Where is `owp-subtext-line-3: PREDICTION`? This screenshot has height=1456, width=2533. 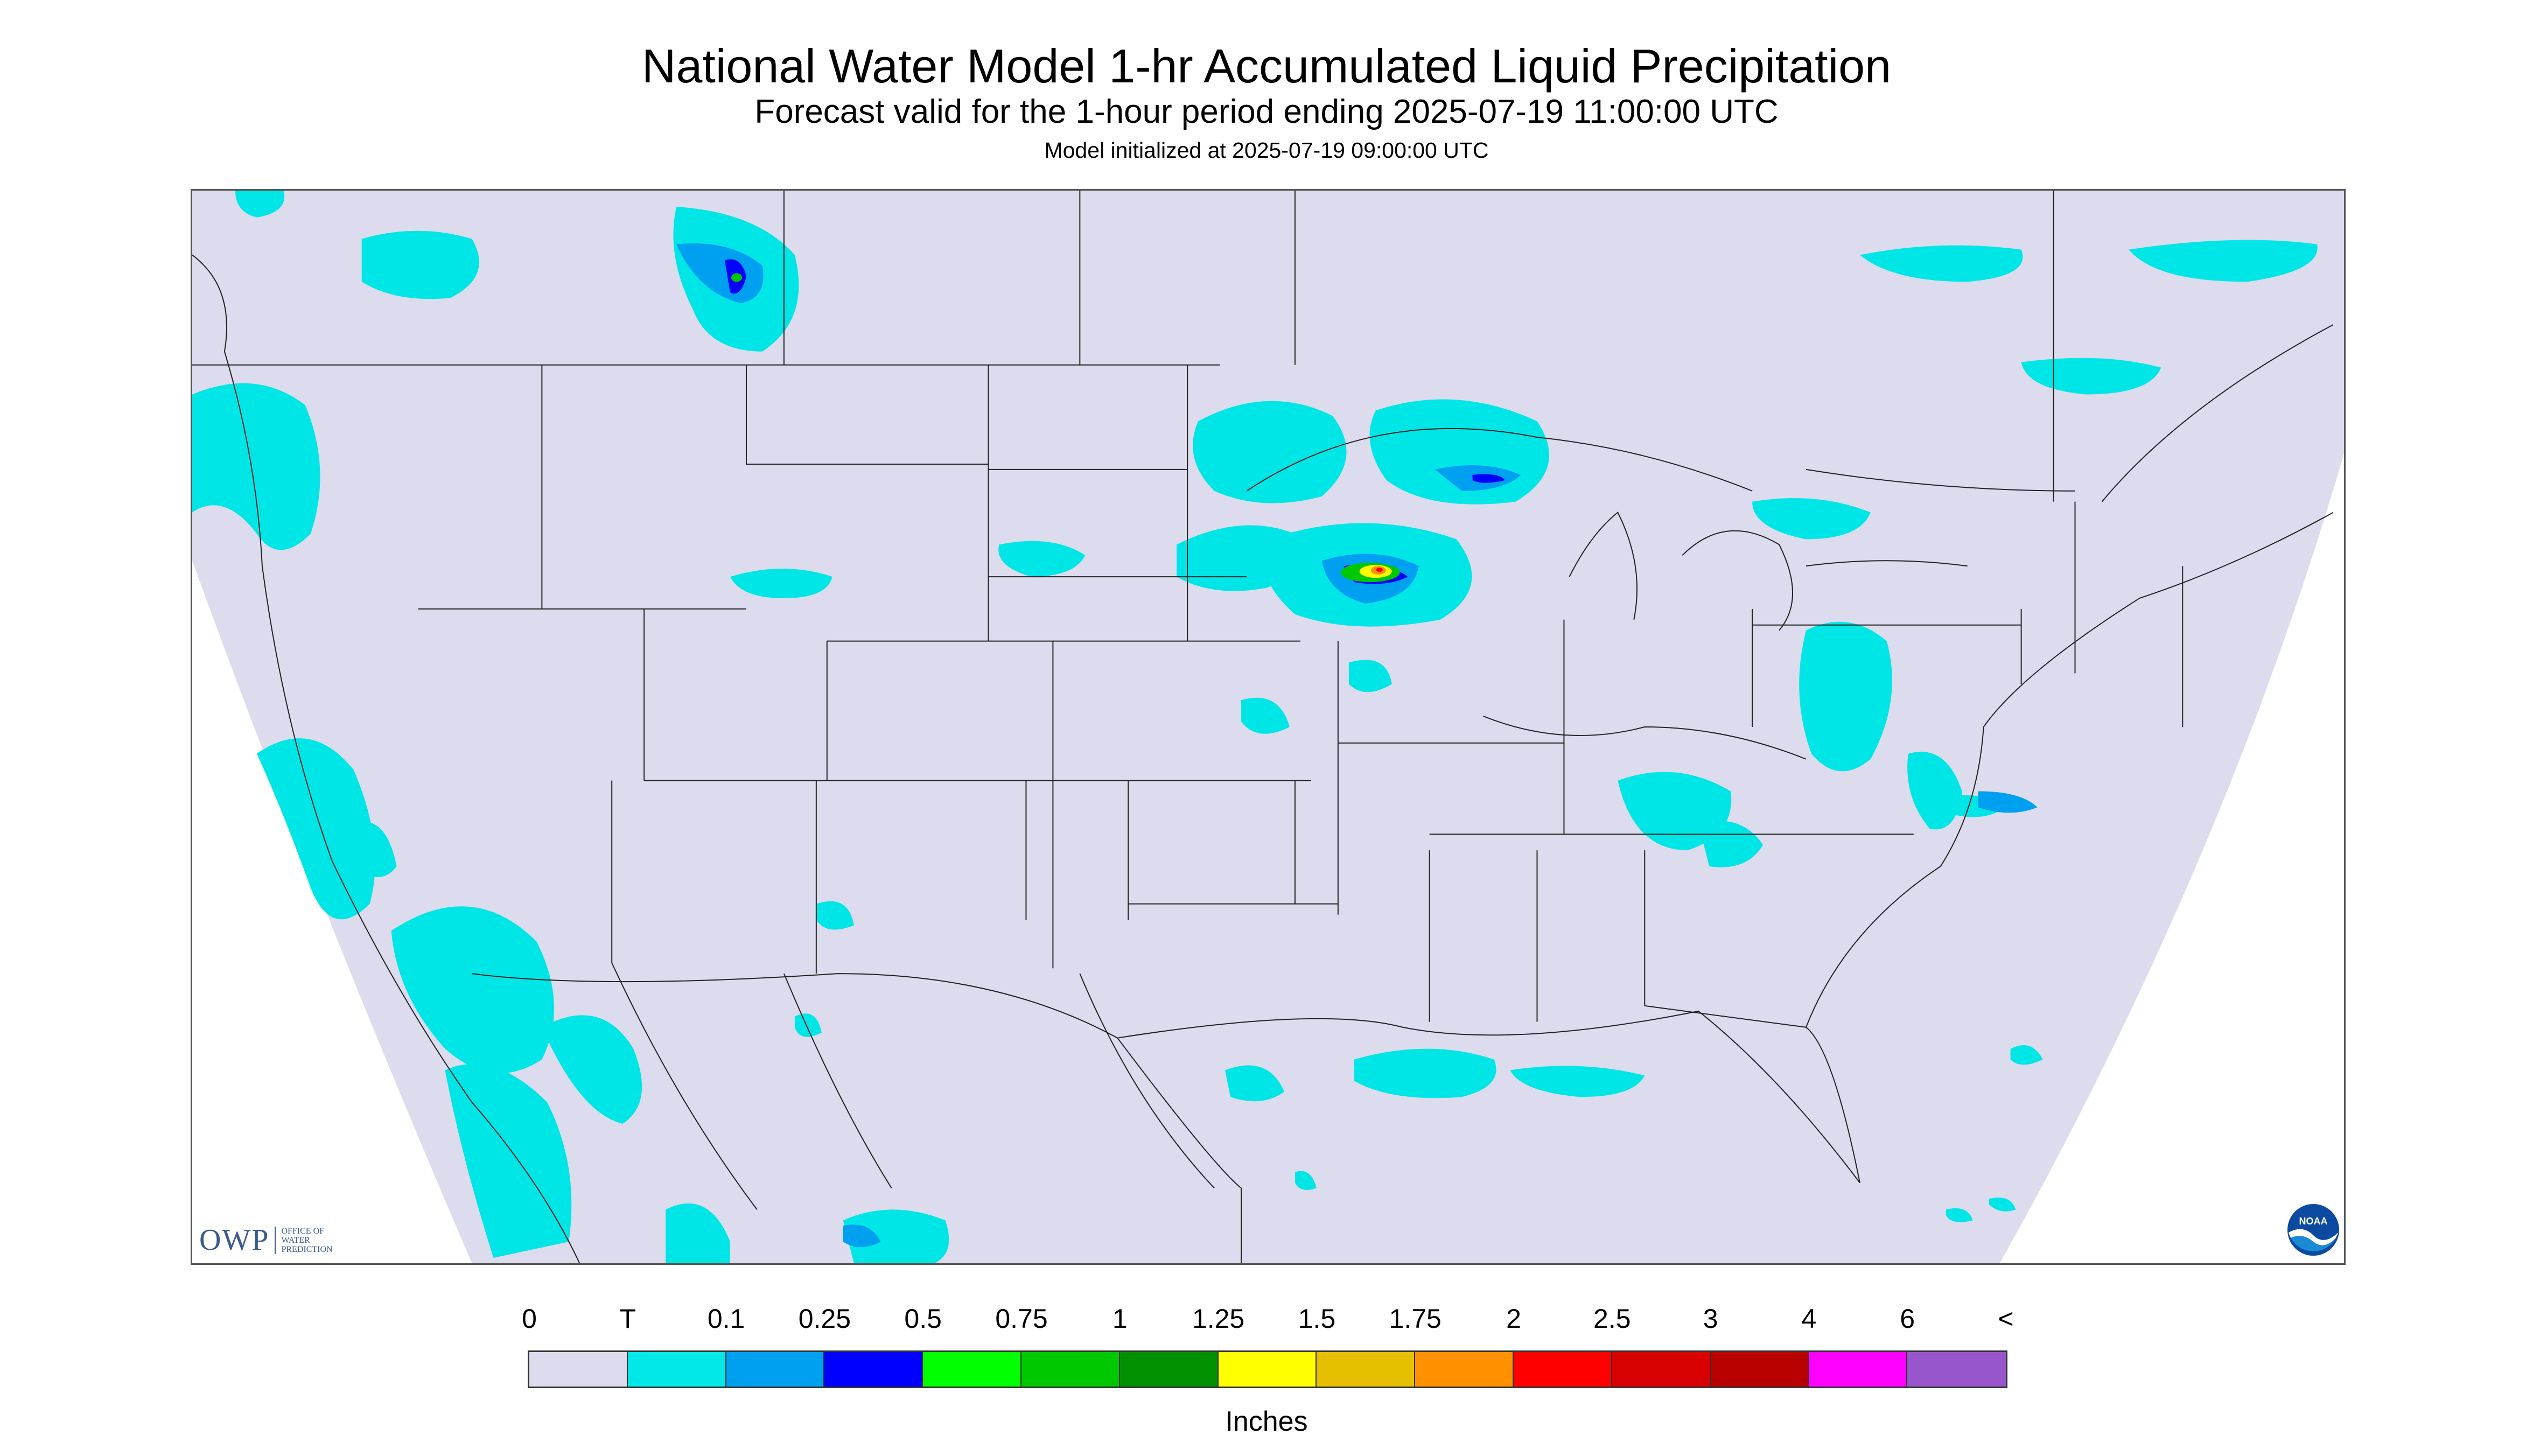
owp-subtext-line-3: PREDICTION is located at coordinates (307, 1249).